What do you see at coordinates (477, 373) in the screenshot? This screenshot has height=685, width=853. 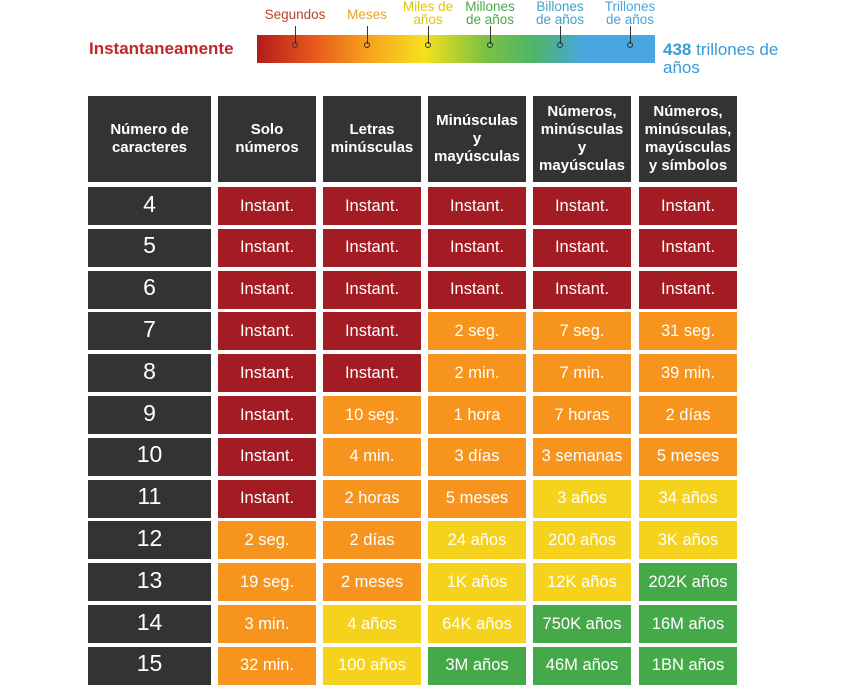 I see `time-cell: 2 min.` at bounding box center [477, 373].